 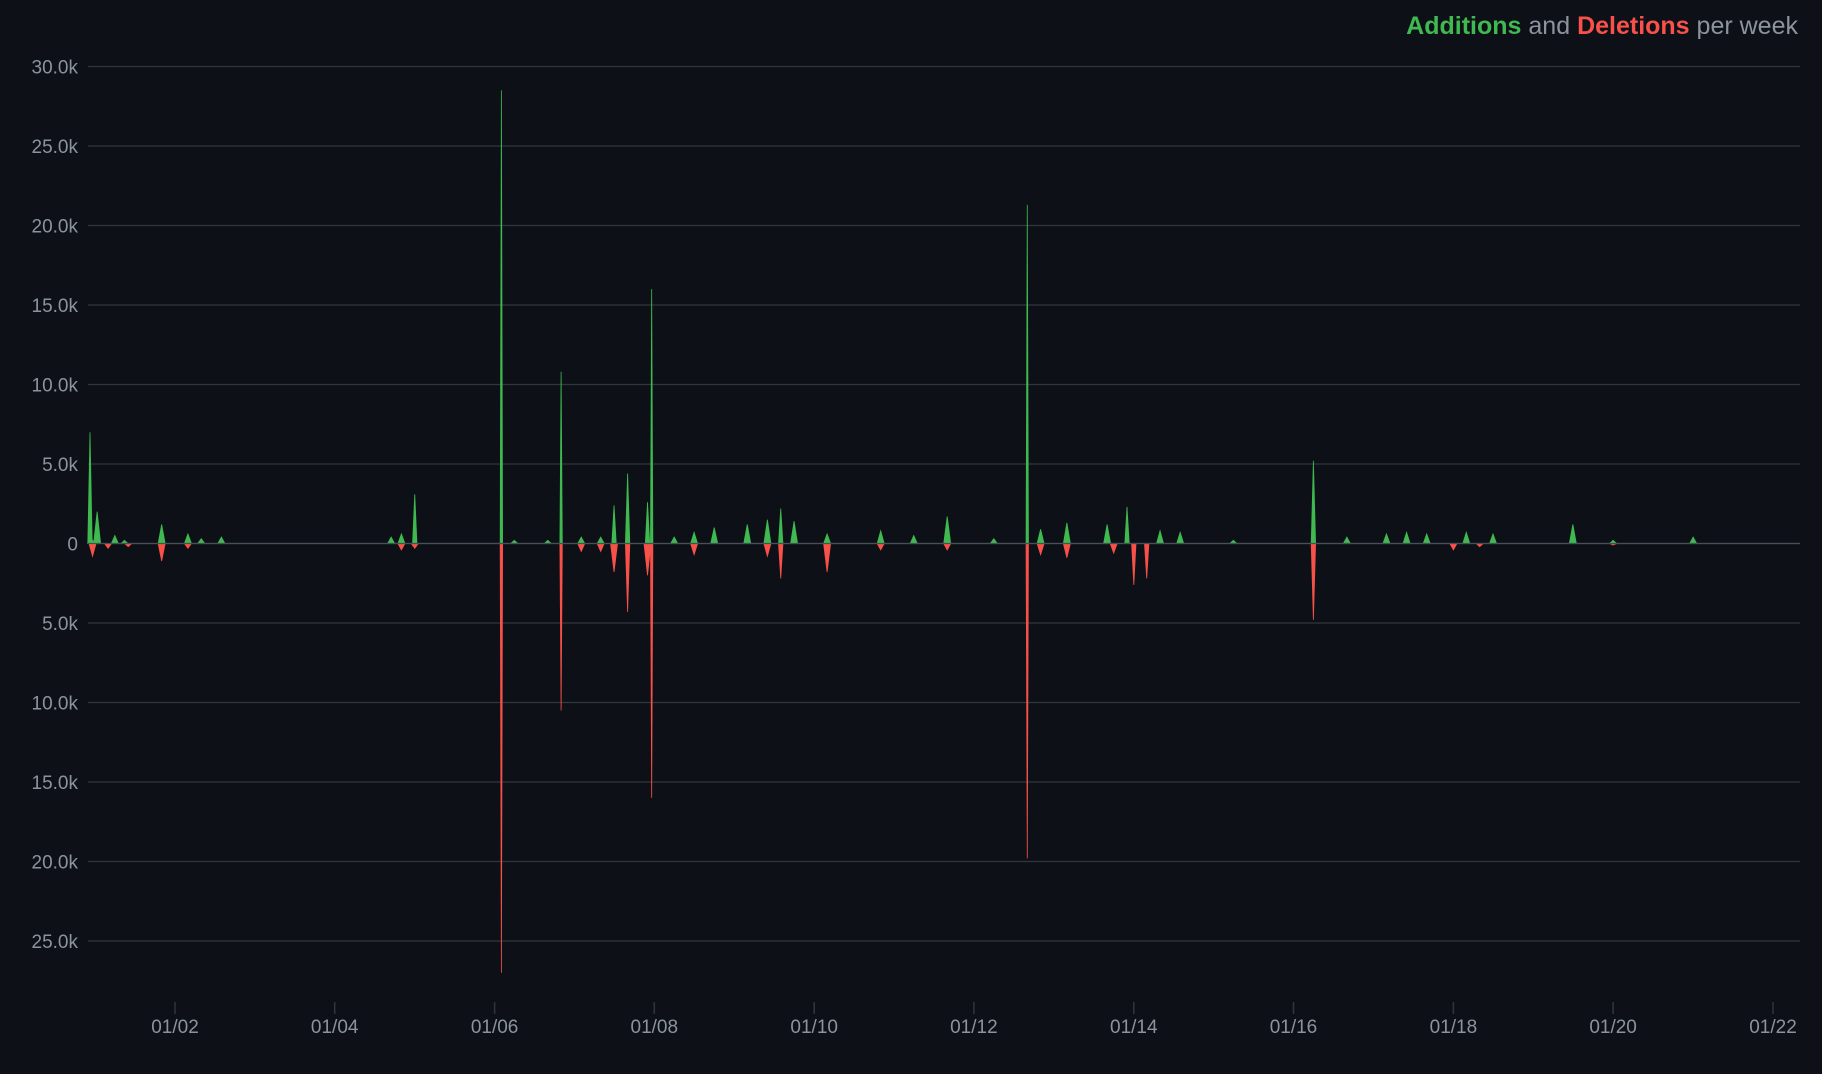 What do you see at coordinates (1454, 1027) in the screenshot?
I see `x-tick-label: 01/18` at bounding box center [1454, 1027].